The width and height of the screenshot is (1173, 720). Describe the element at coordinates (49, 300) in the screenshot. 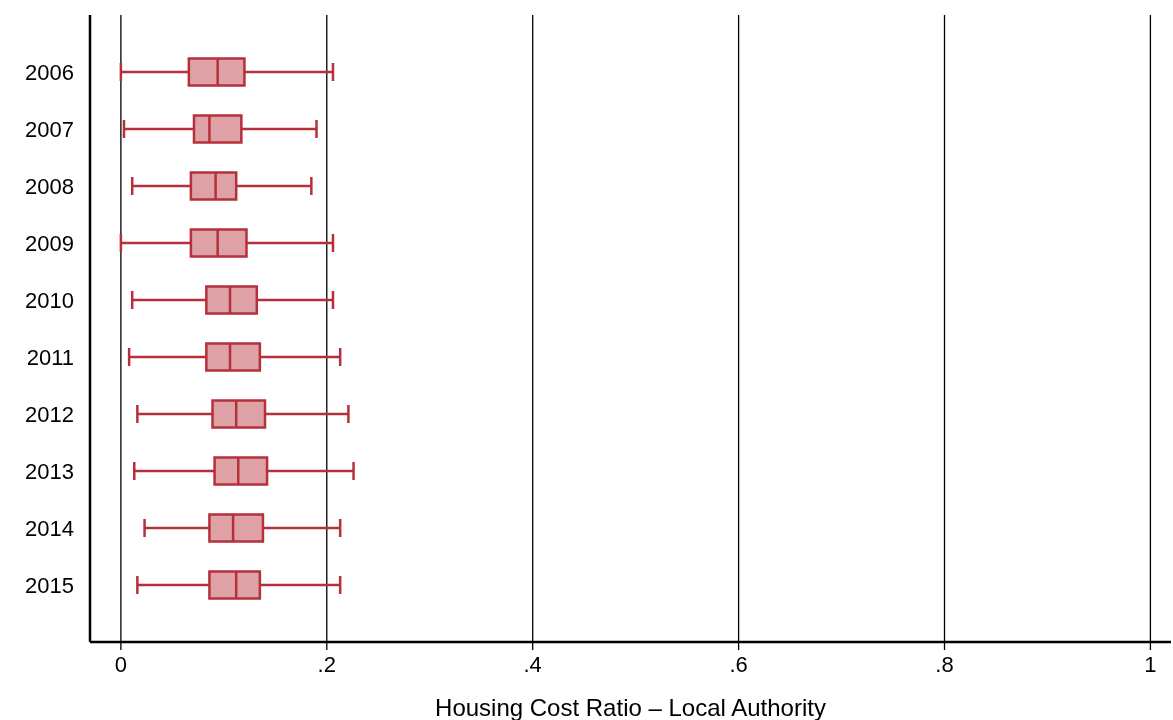

I see `y-tick-label: 2010` at that location.